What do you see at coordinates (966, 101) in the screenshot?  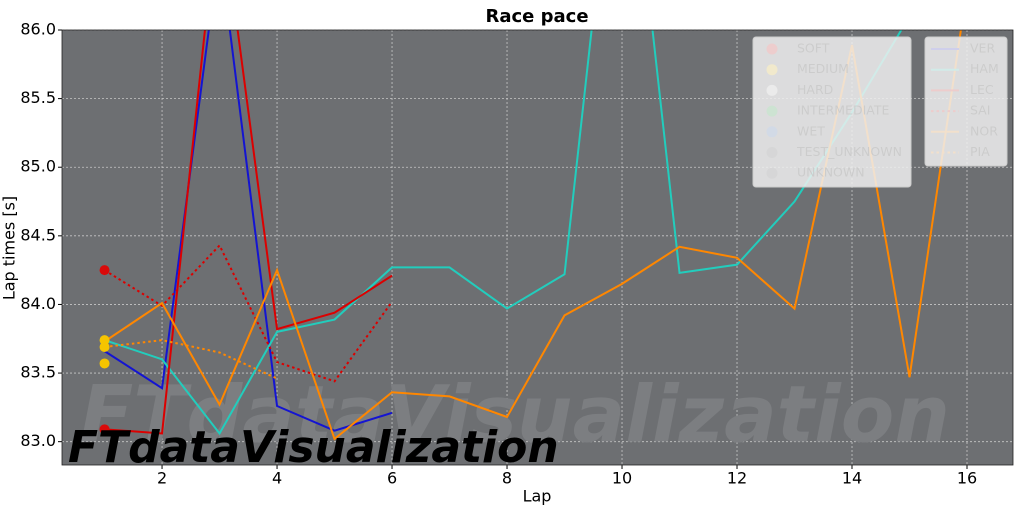 I see `driver-legend` at bounding box center [966, 101].